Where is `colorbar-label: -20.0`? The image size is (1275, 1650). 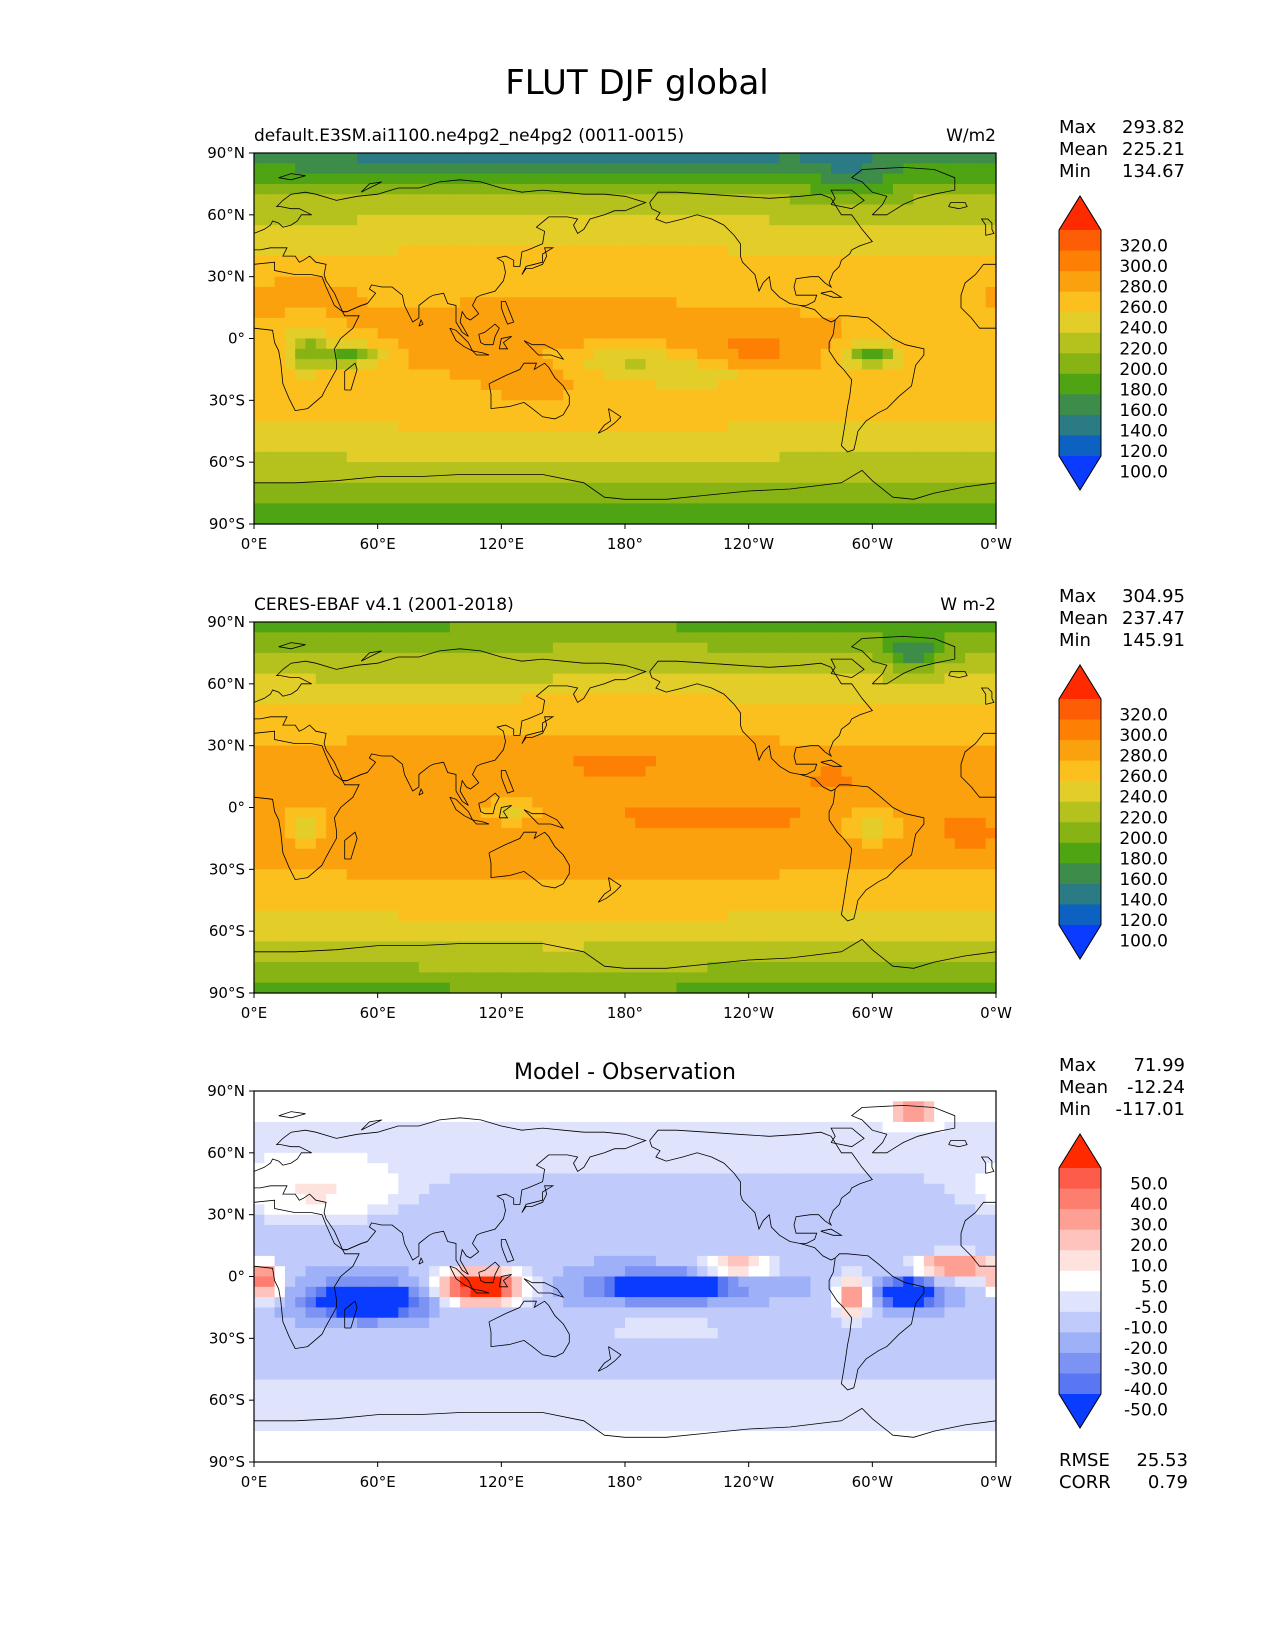 colorbar-label: -20.0 is located at coordinates (1146, 1349).